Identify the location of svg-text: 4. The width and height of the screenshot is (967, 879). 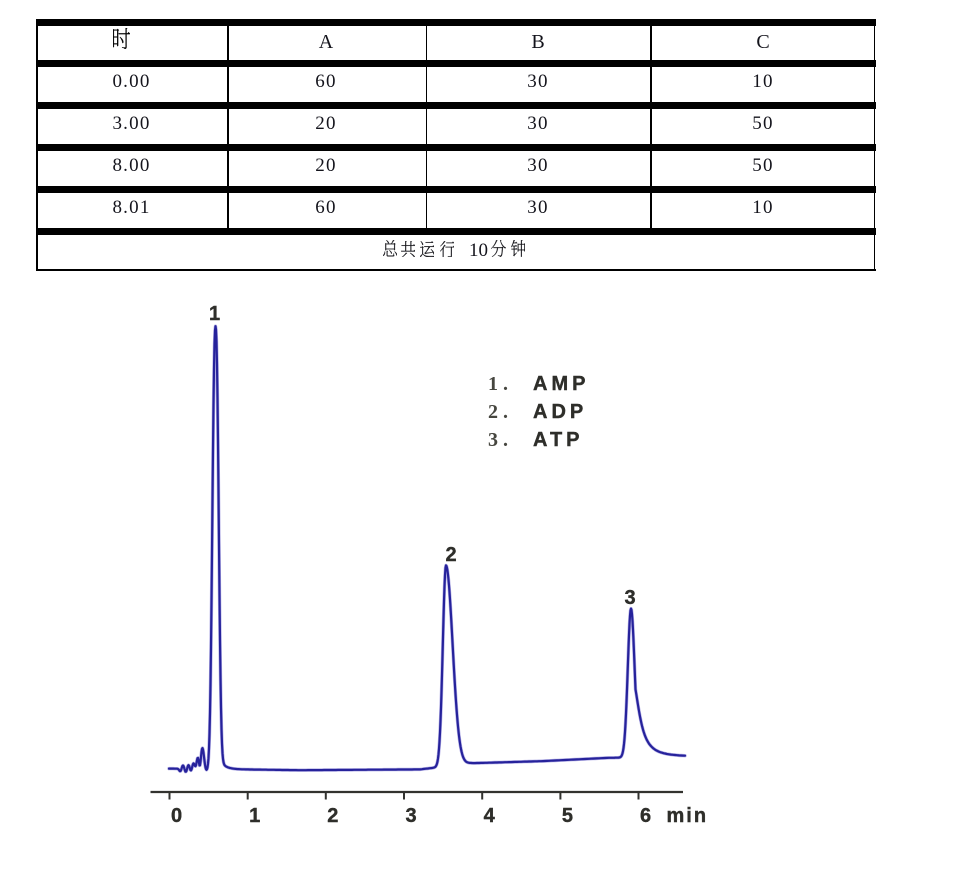
(490, 816).